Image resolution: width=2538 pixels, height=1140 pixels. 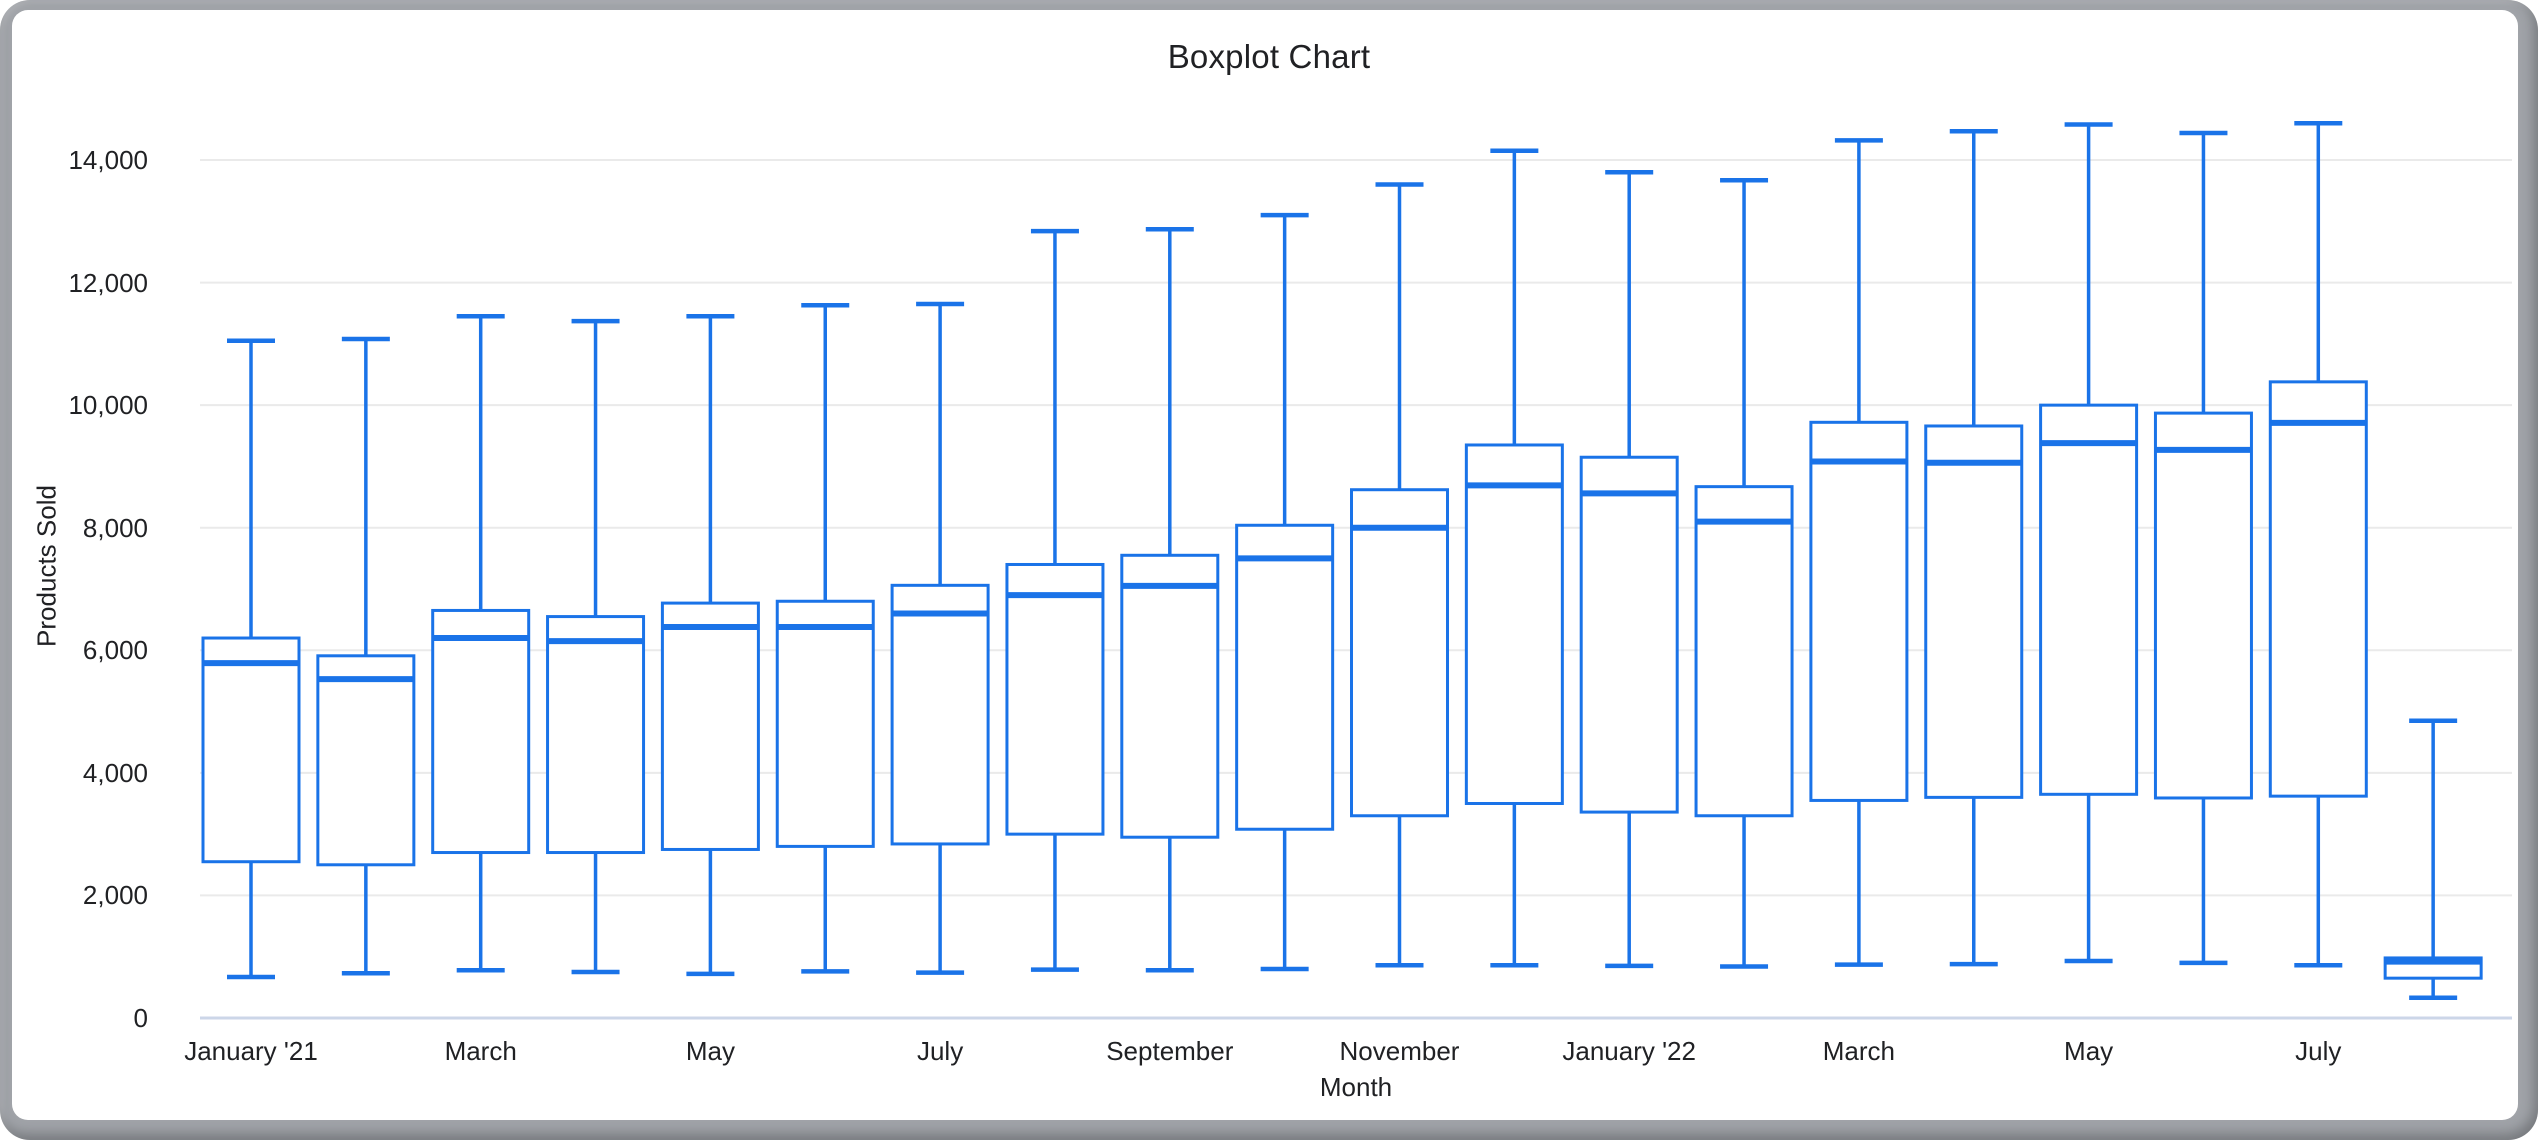 I want to click on y-tick-label: 8,000, so click(x=115, y=527).